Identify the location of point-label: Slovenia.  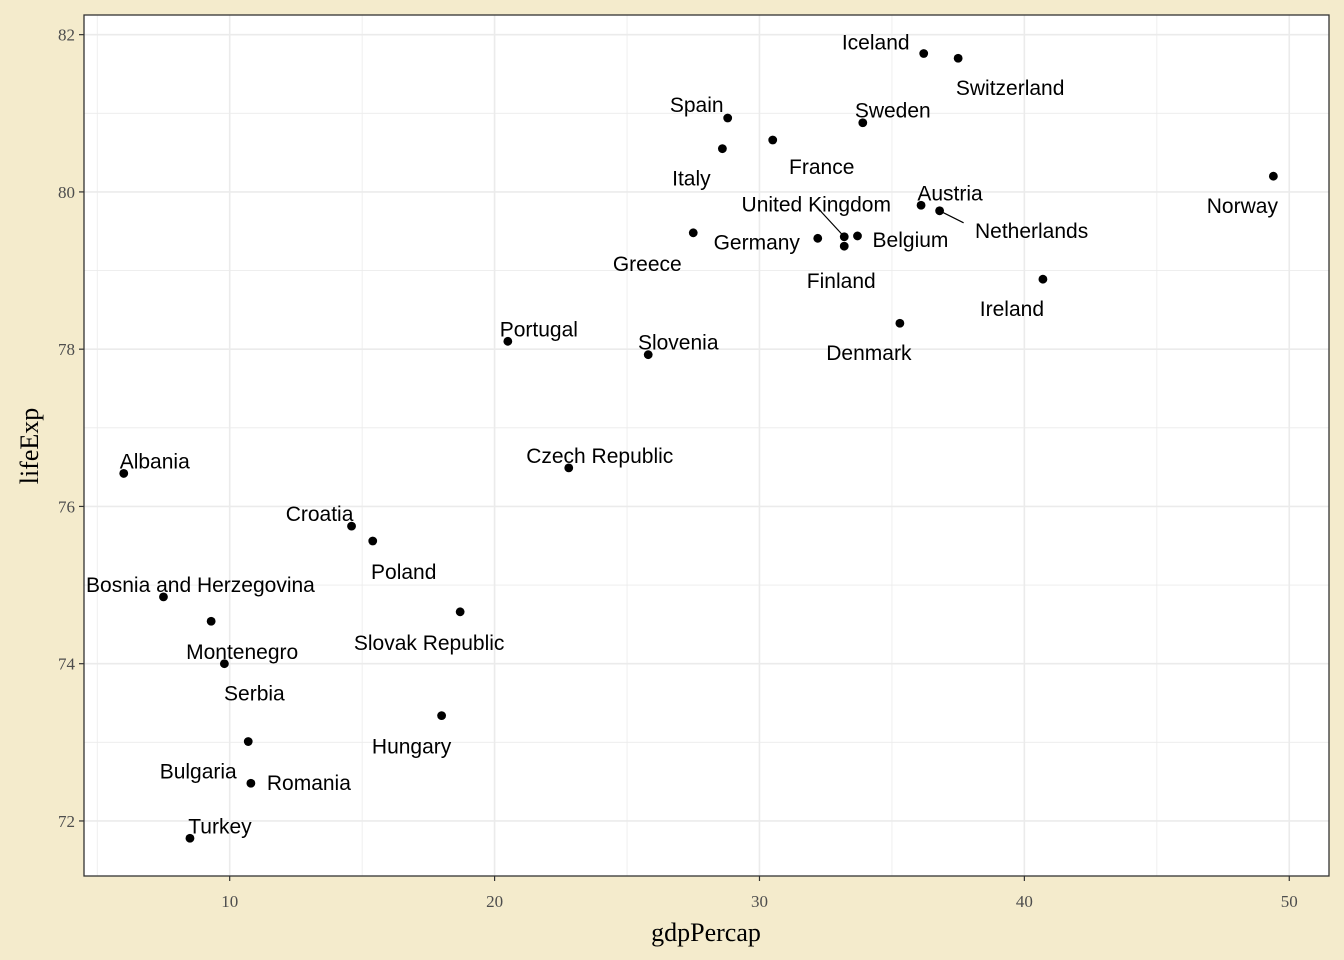
(678, 343).